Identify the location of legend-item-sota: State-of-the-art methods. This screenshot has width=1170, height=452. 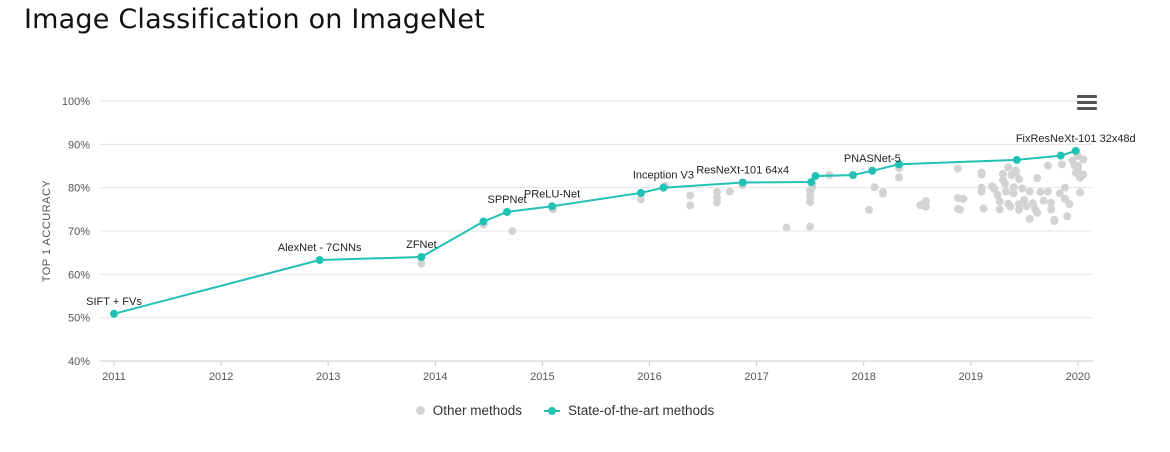
(629, 410).